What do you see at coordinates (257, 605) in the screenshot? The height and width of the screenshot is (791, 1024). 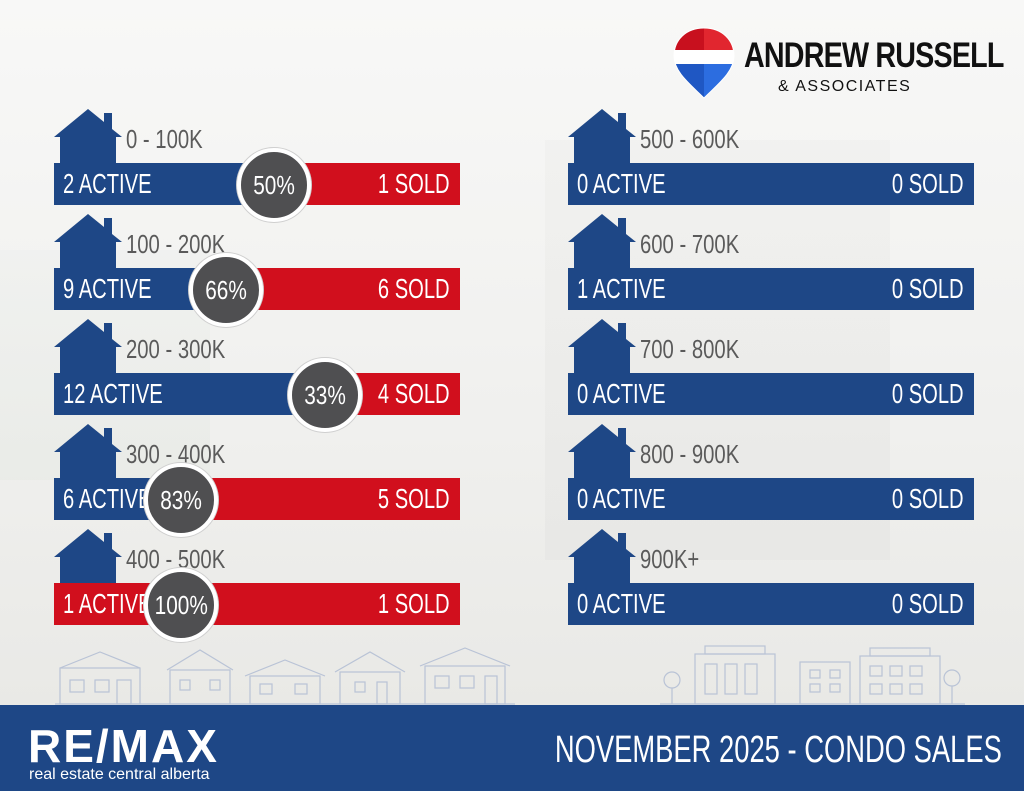 I see `active-sold-bar: 1 ACTIVE 1 SOLD 100%` at bounding box center [257, 605].